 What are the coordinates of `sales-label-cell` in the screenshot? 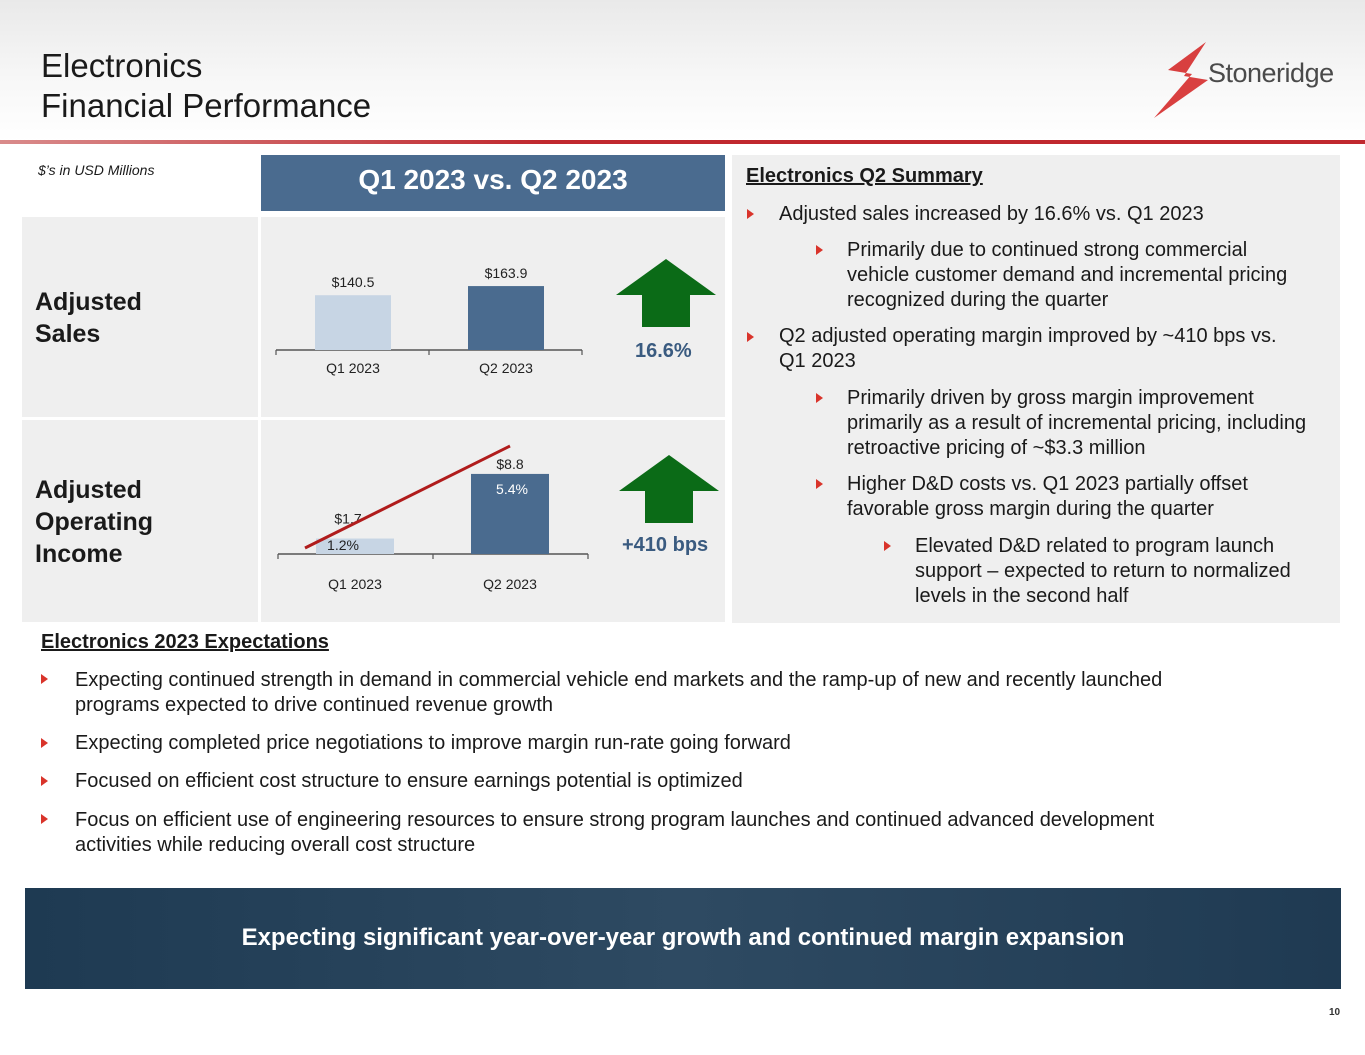 It's located at (140, 317).